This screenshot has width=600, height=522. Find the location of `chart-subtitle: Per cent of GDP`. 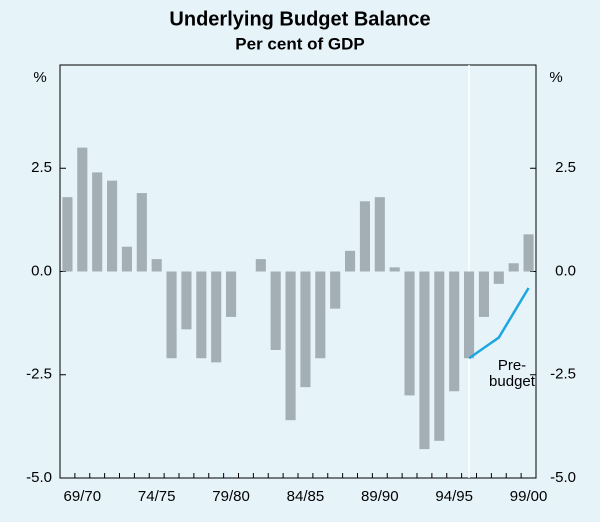

chart-subtitle: Per cent of GDP is located at coordinates (299, 43).